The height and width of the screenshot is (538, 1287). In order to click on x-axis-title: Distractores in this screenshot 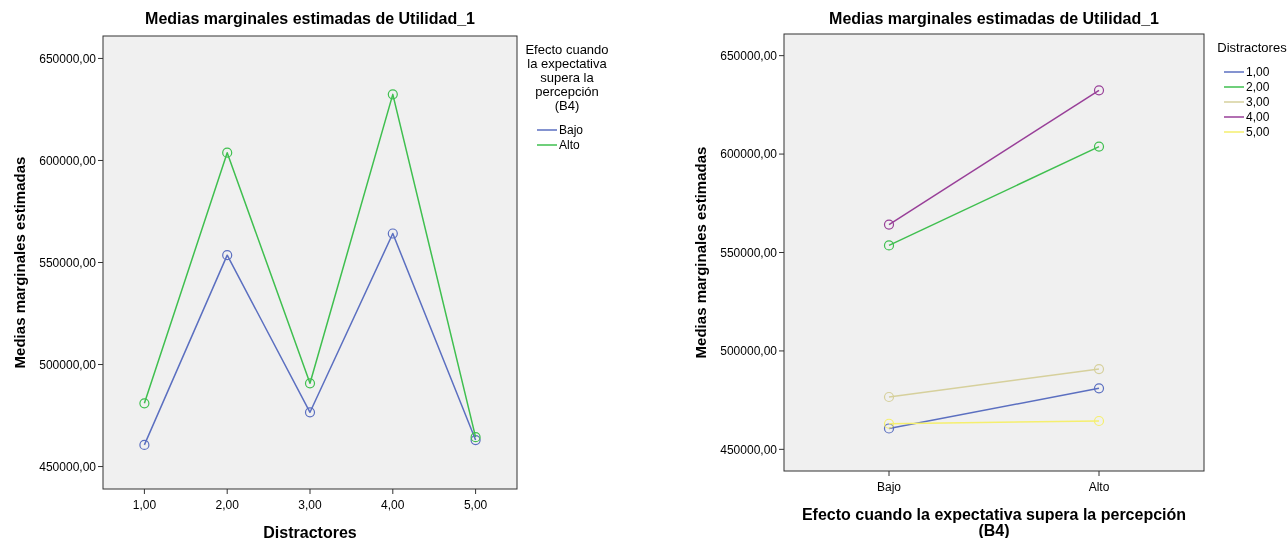, I will do `click(310, 531)`.